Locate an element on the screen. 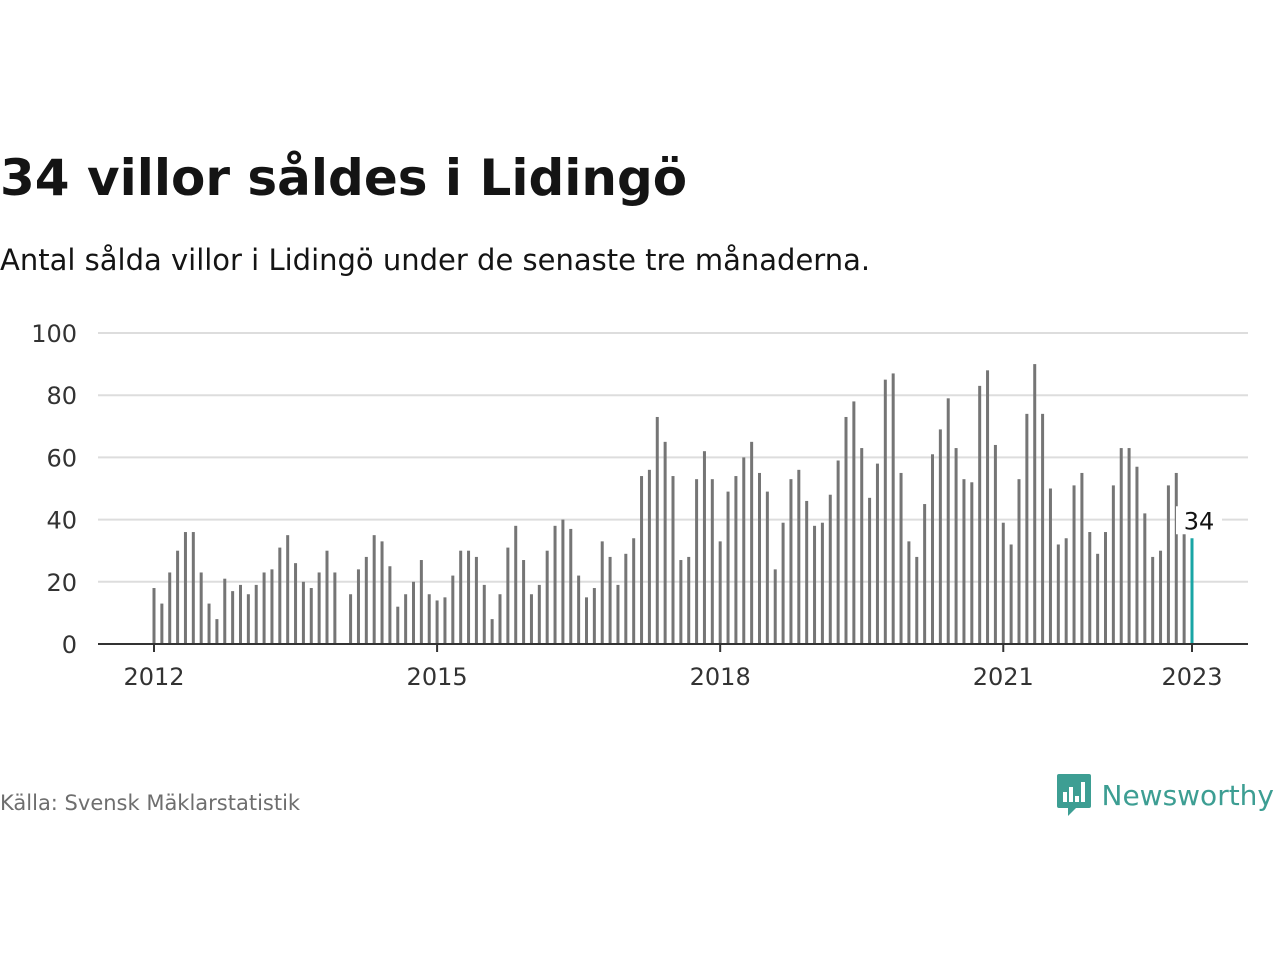  chart-title: 34 villor såldes i Lidingö is located at coordinates (344, 178).